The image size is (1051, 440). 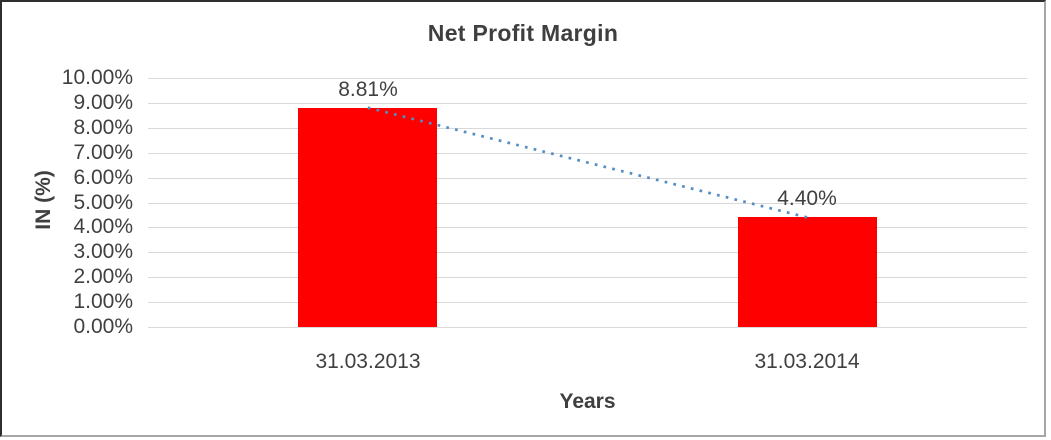 I want to click on y-axis-tick-label: 8.00%, so click(x=103, y=127).